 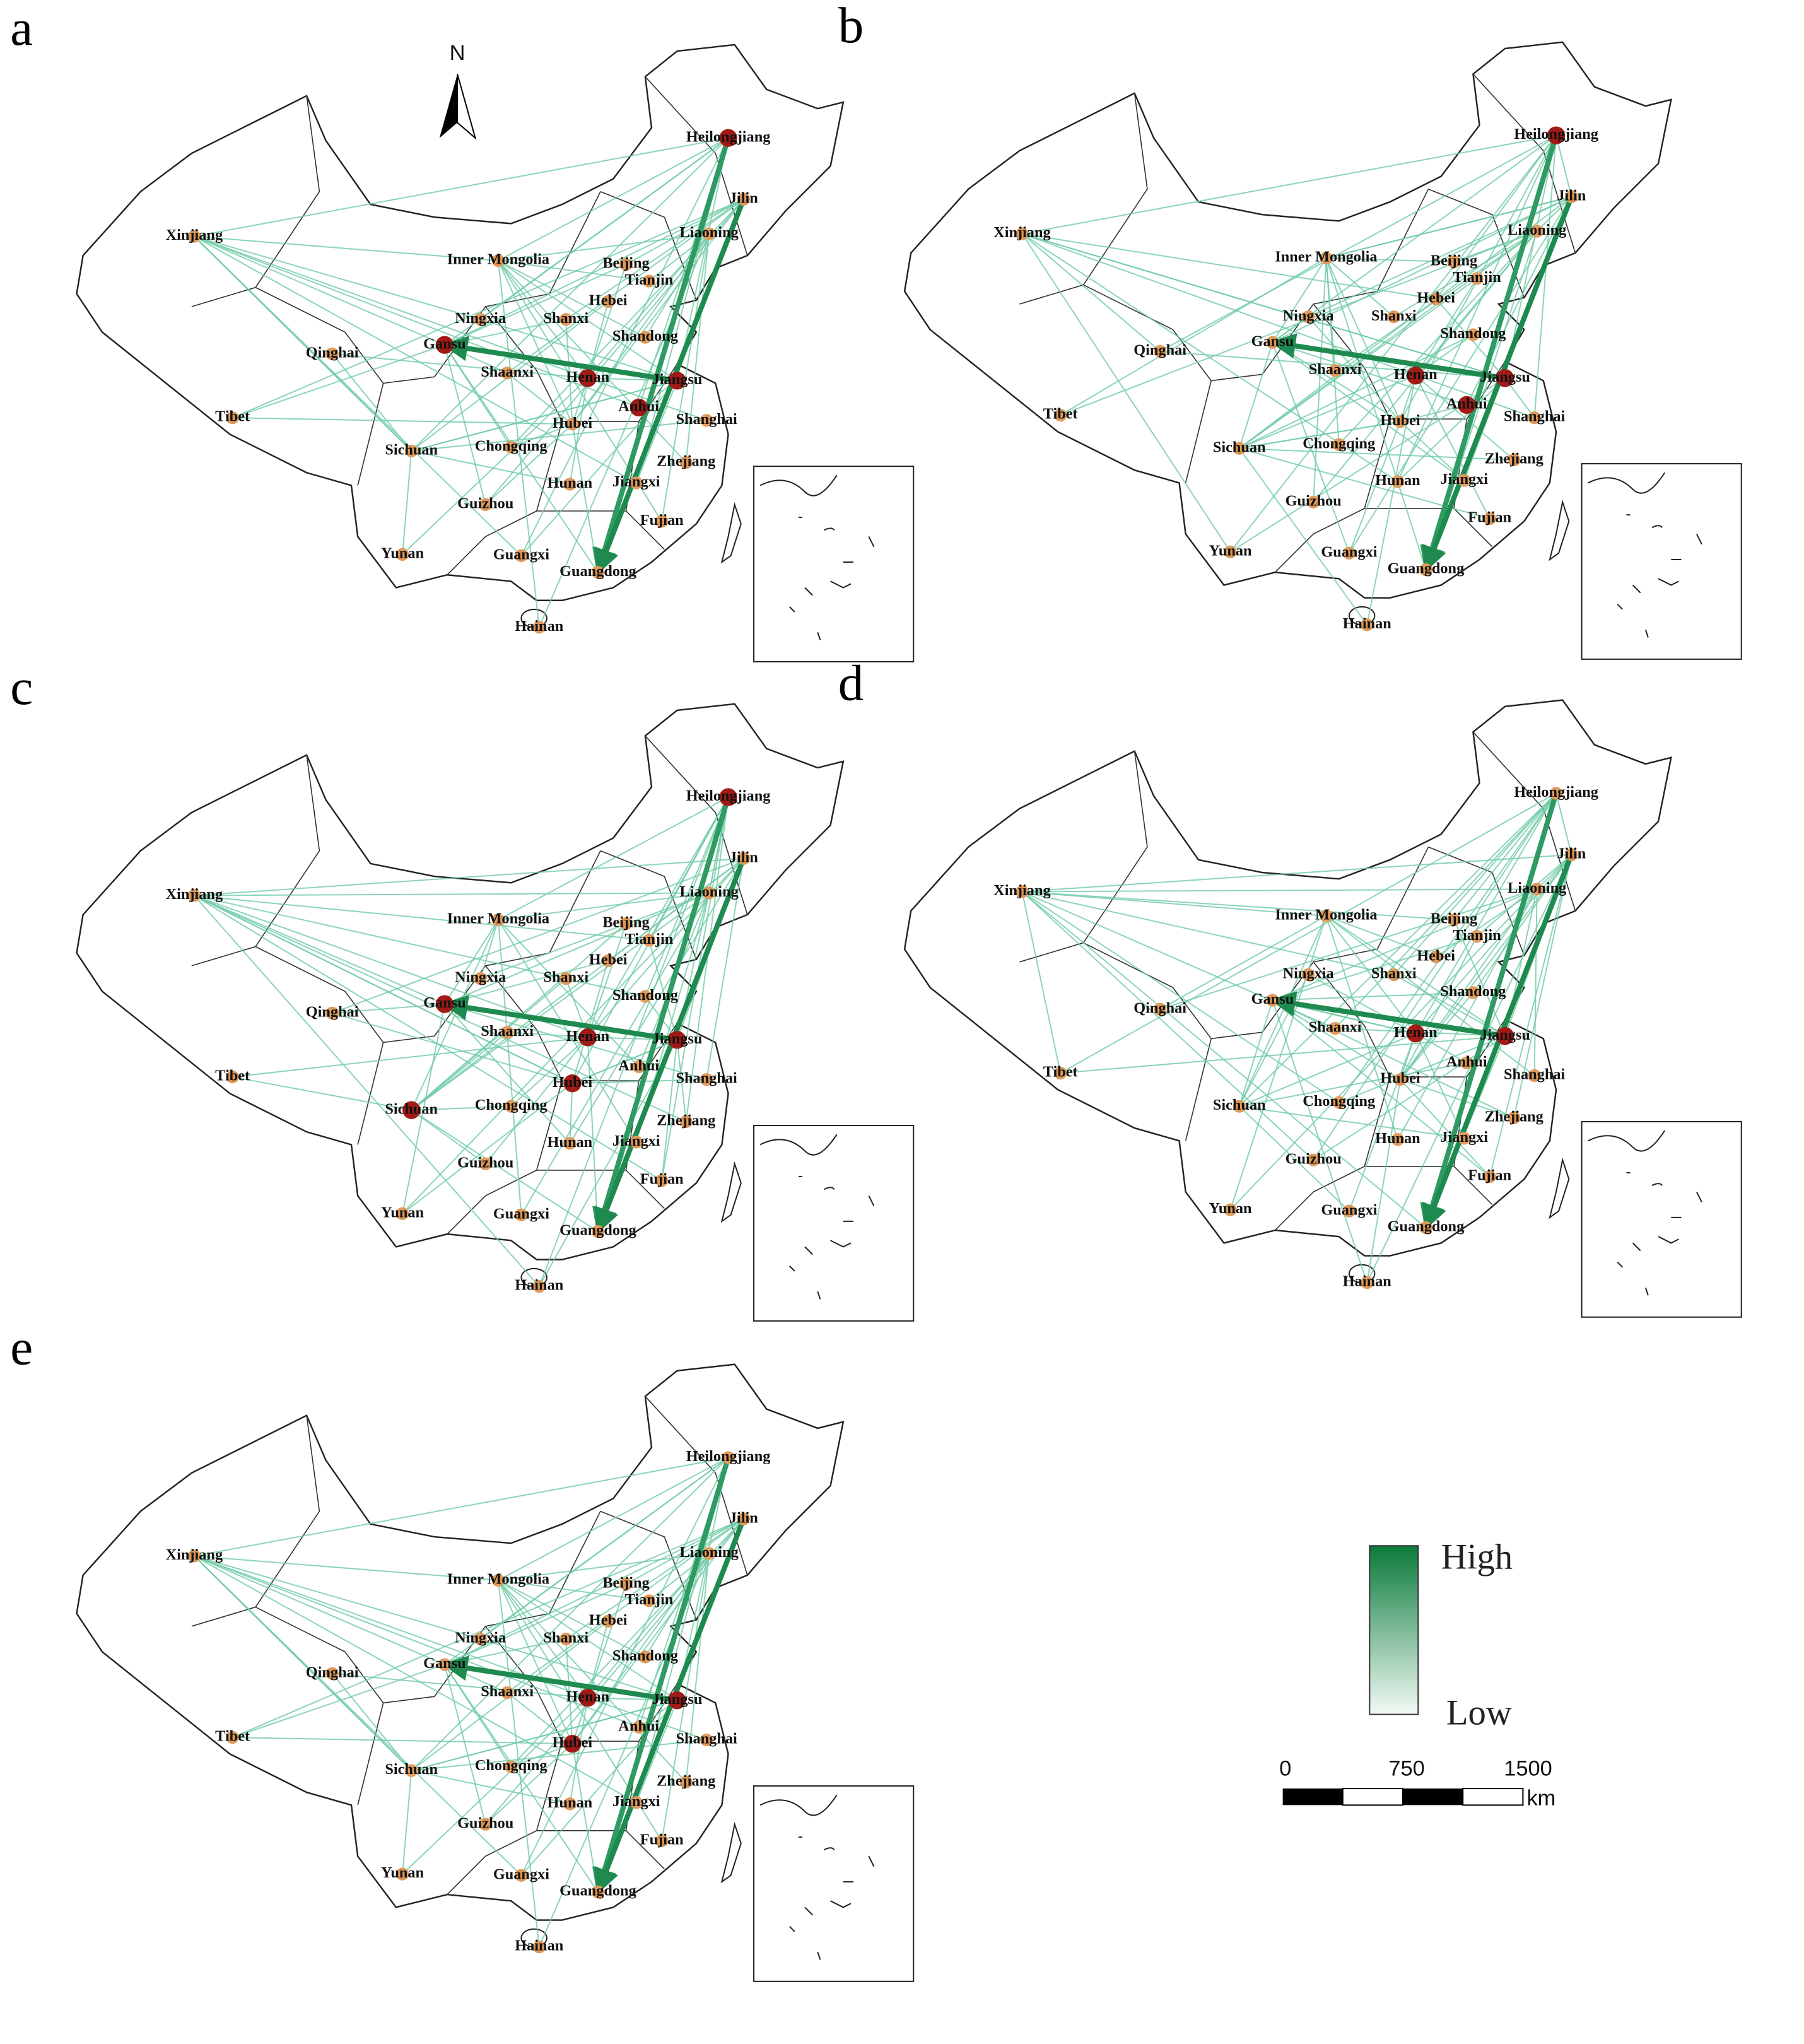 What do you see at coordinates (21, 687) in the screenshot?
I see `panel-letter: c` at bounding box center [21, 687].